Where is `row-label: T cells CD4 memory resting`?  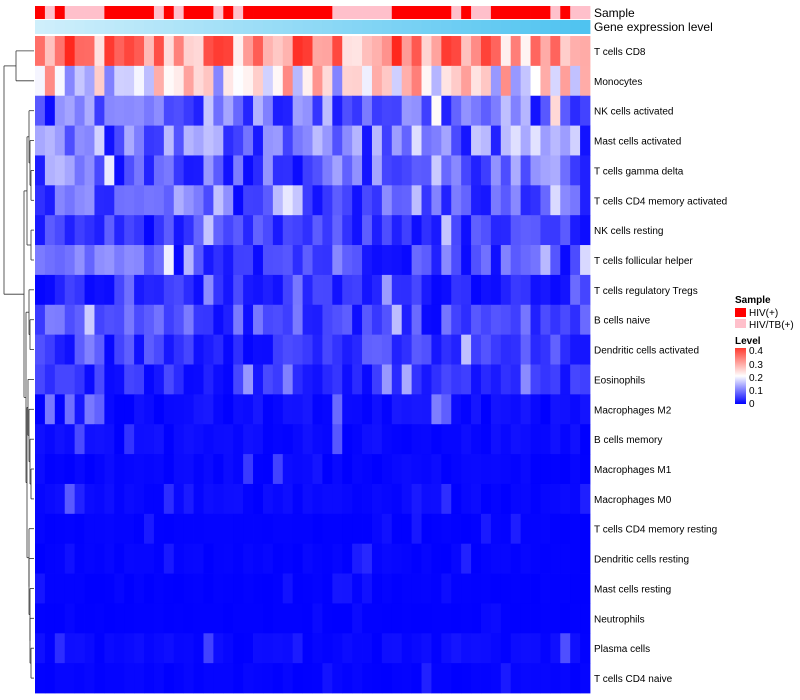 row-label: T cells CD4 memory resting is located at coordinates (655, 530).